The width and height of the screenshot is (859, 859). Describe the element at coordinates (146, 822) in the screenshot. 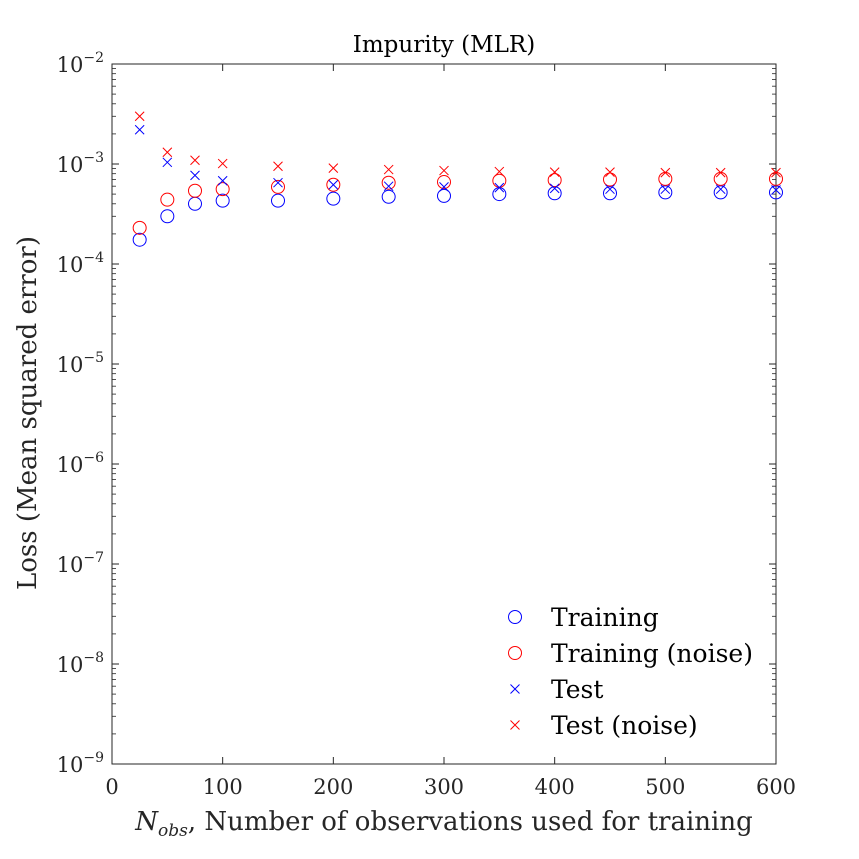

I see `x-axis-title-symbol: N` at that location.